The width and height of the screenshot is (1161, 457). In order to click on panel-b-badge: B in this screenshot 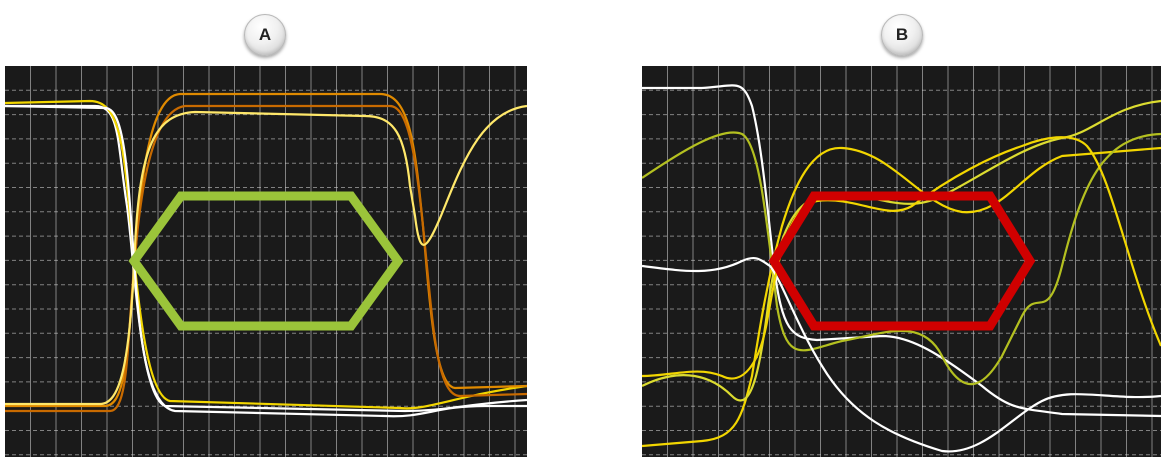, I will do `click(902, 35)`.